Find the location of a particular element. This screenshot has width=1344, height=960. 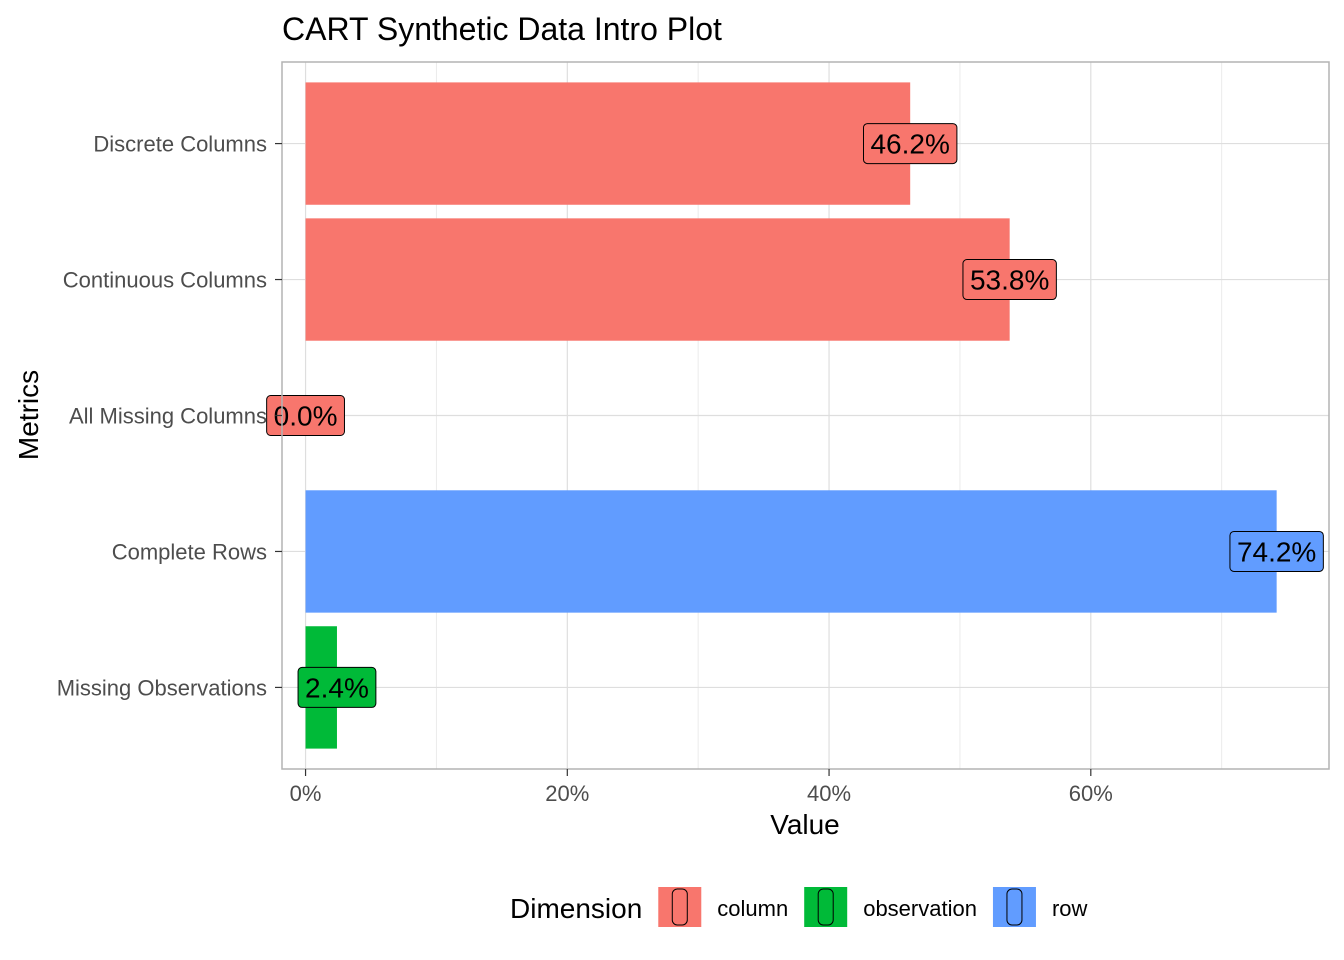

data-label: 74.2% is located at coordinates (1276, 551).